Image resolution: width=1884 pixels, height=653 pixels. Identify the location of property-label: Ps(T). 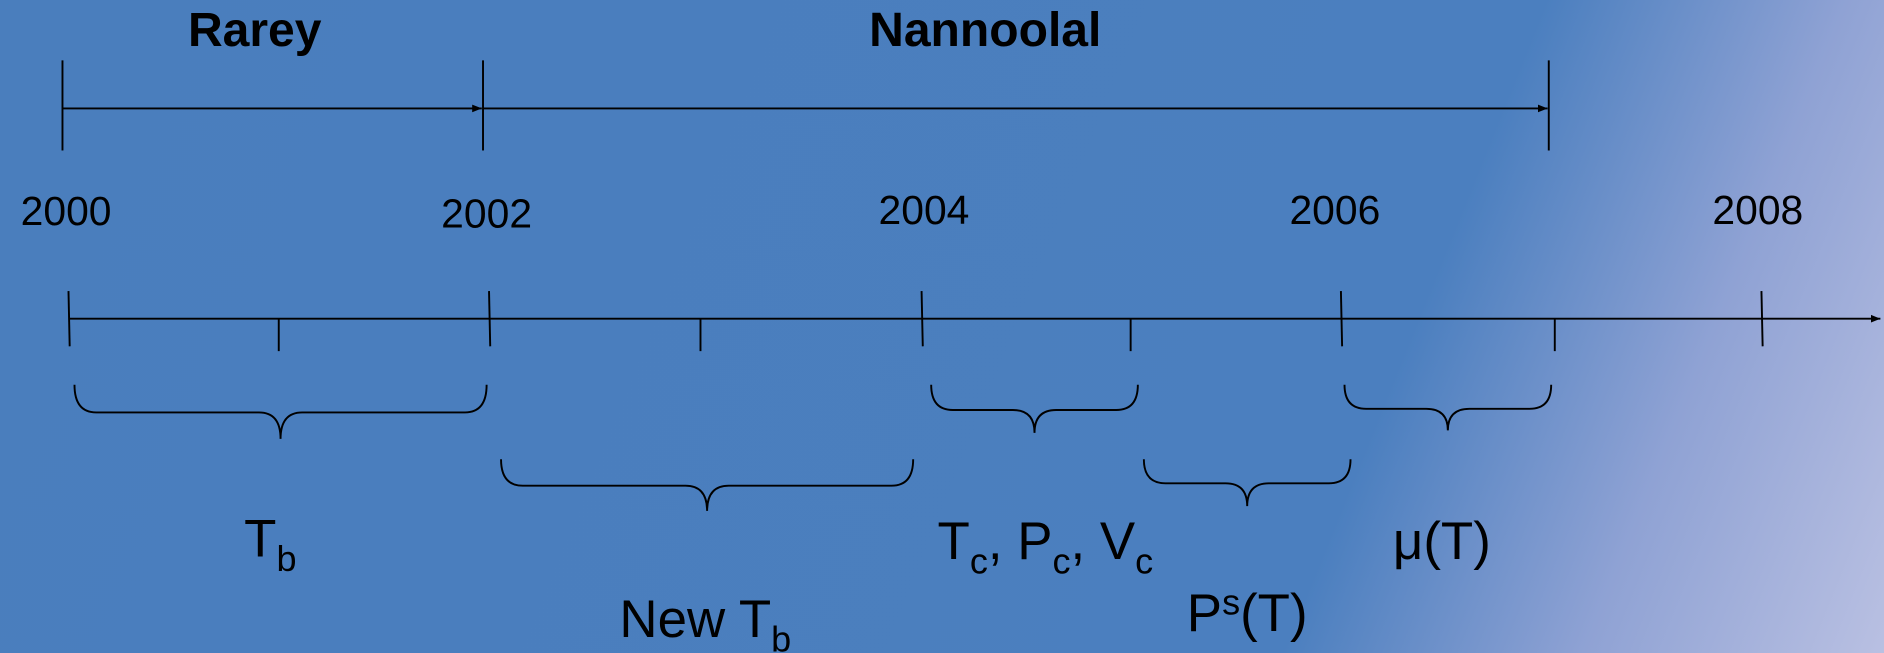
(1247, 612).